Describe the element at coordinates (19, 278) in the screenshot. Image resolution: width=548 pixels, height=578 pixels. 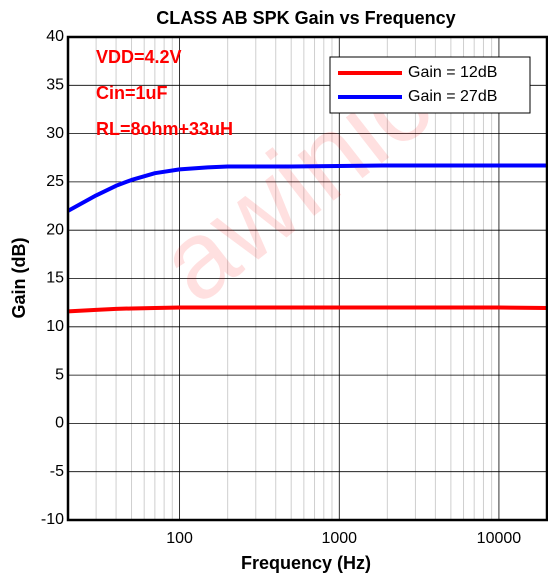
I see `y-axis-label: Gain (dB)` at that location.